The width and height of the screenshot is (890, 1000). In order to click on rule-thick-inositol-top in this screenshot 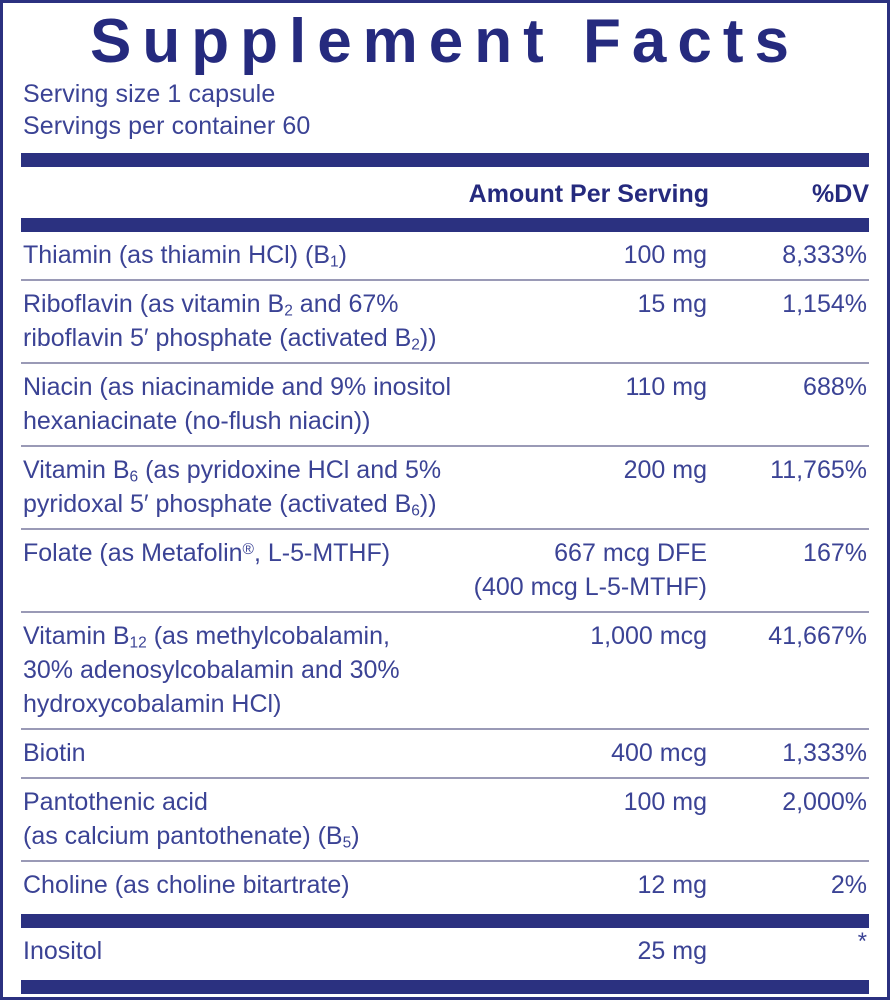, I will do `click(445, 921)`.